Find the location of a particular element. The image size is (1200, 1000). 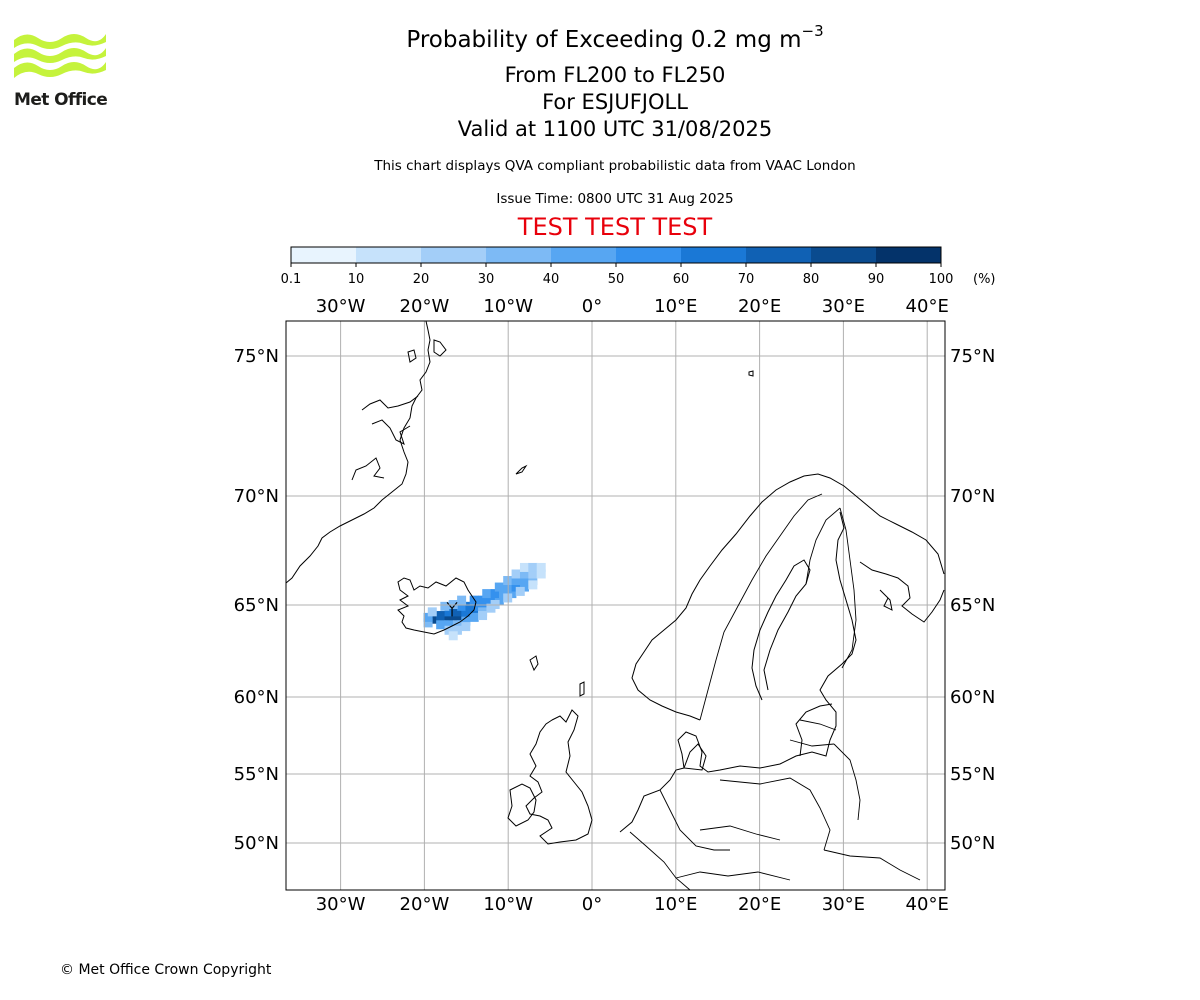

longitude-label-bottom: 10°W is located at coordinates (508, 904).